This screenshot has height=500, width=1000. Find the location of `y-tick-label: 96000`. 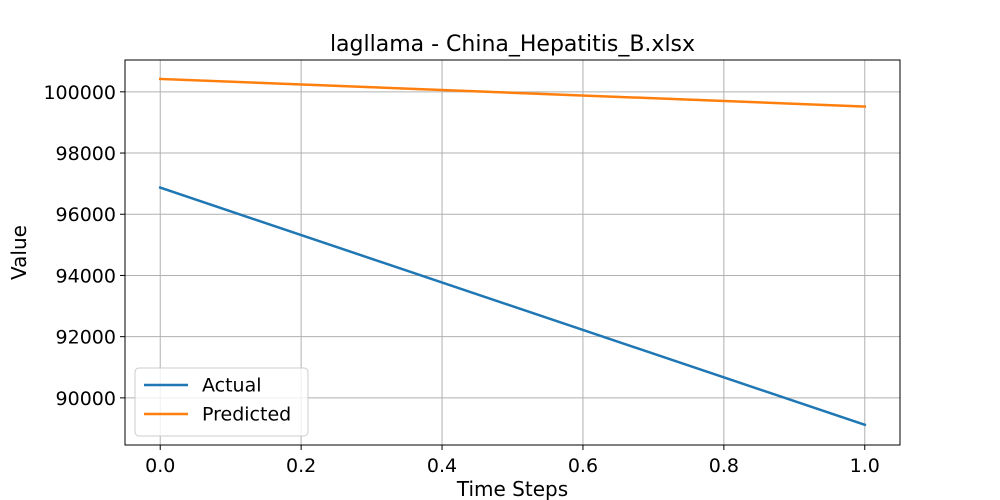

y-tick-label: 96000 is located at coordinates (86, 215).